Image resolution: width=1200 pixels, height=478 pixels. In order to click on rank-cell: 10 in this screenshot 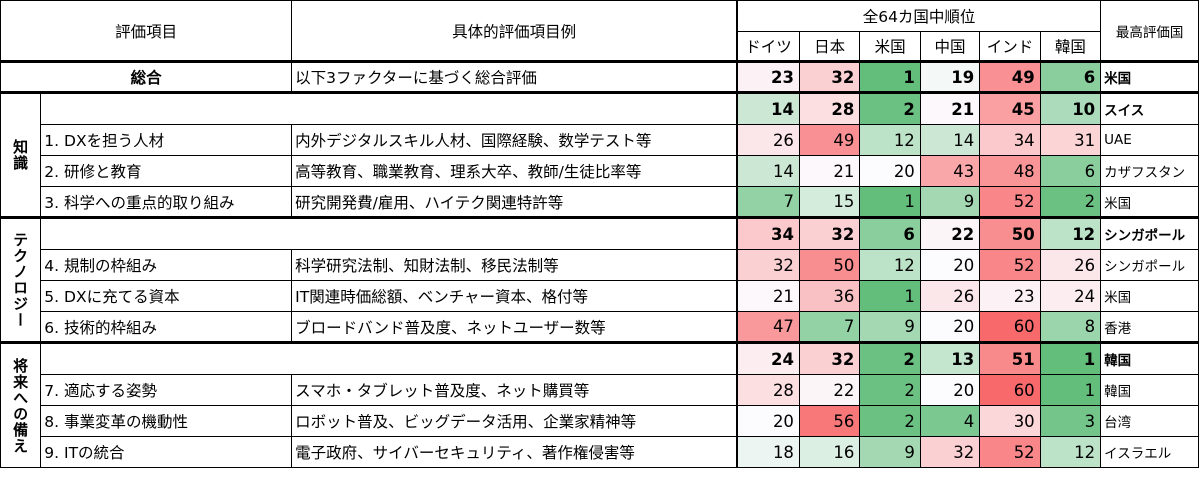, I will do `click(1070, 108)`.